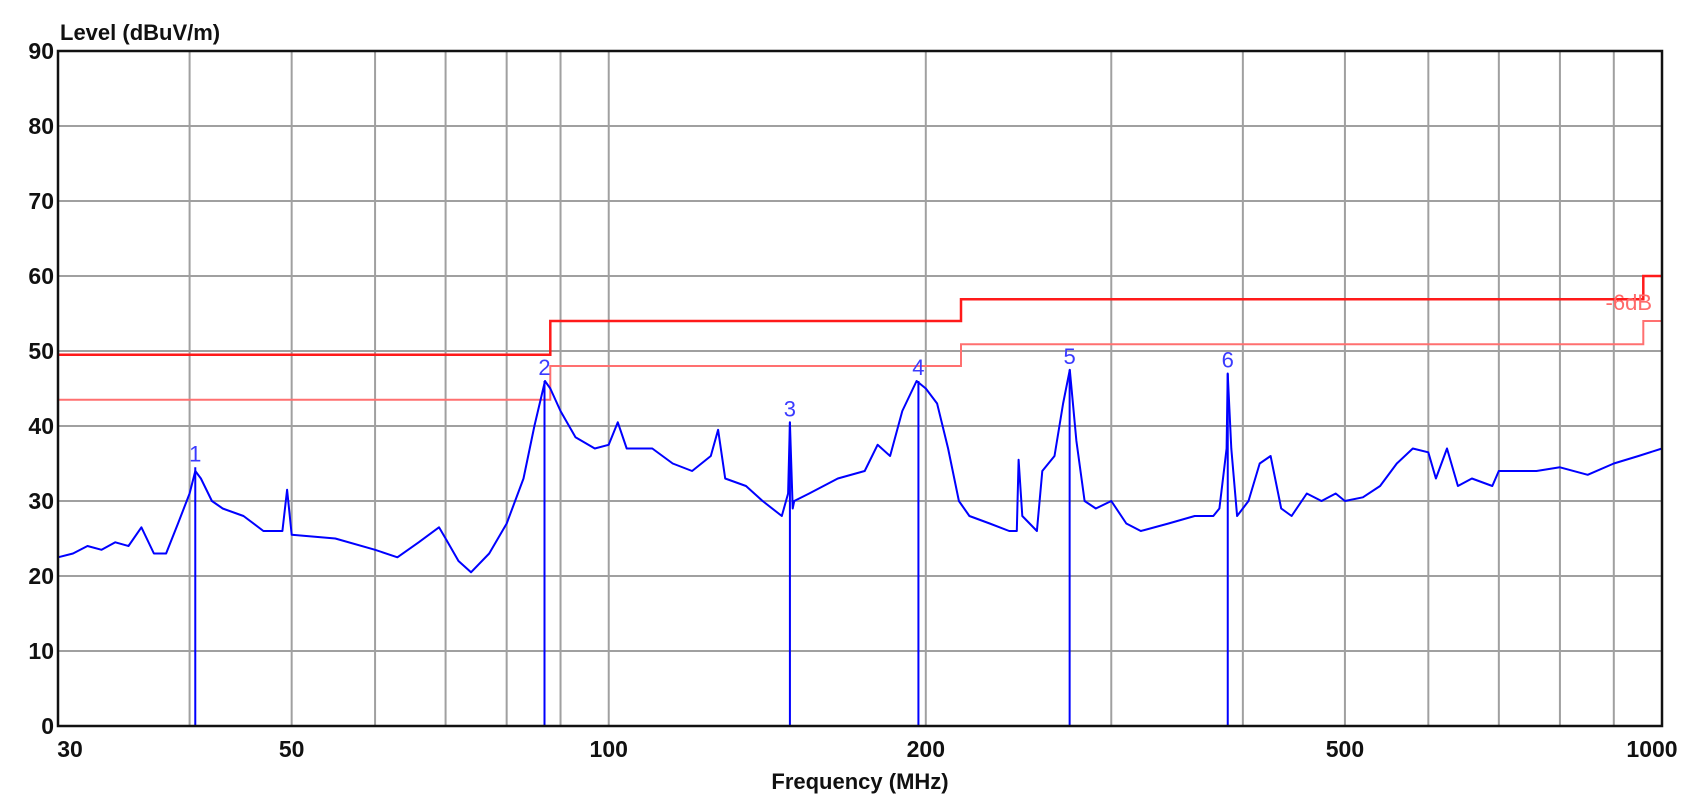 The height and width of the screenshot is (799, 1694). I want to click on y-tick-label: 90, so click(41, 51).